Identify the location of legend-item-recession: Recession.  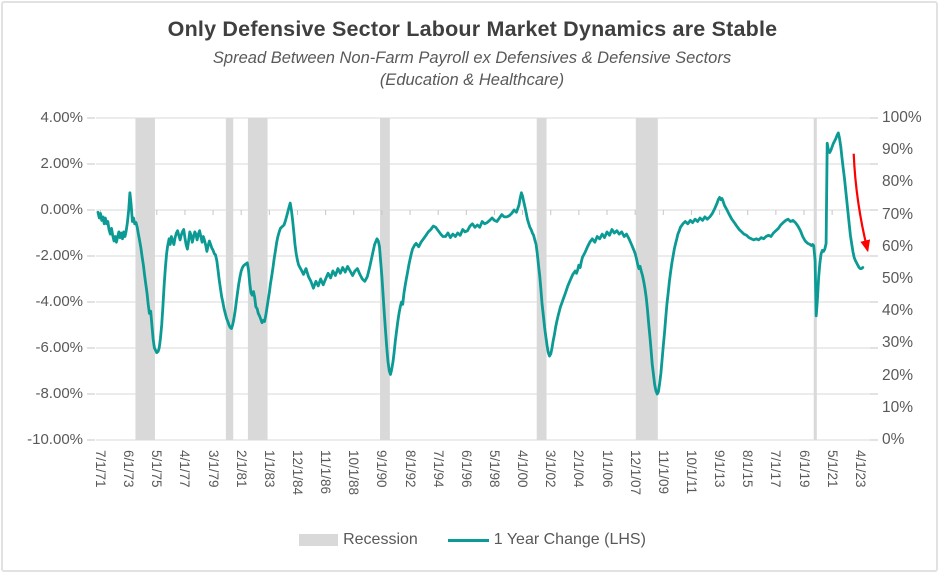
(358, 540).